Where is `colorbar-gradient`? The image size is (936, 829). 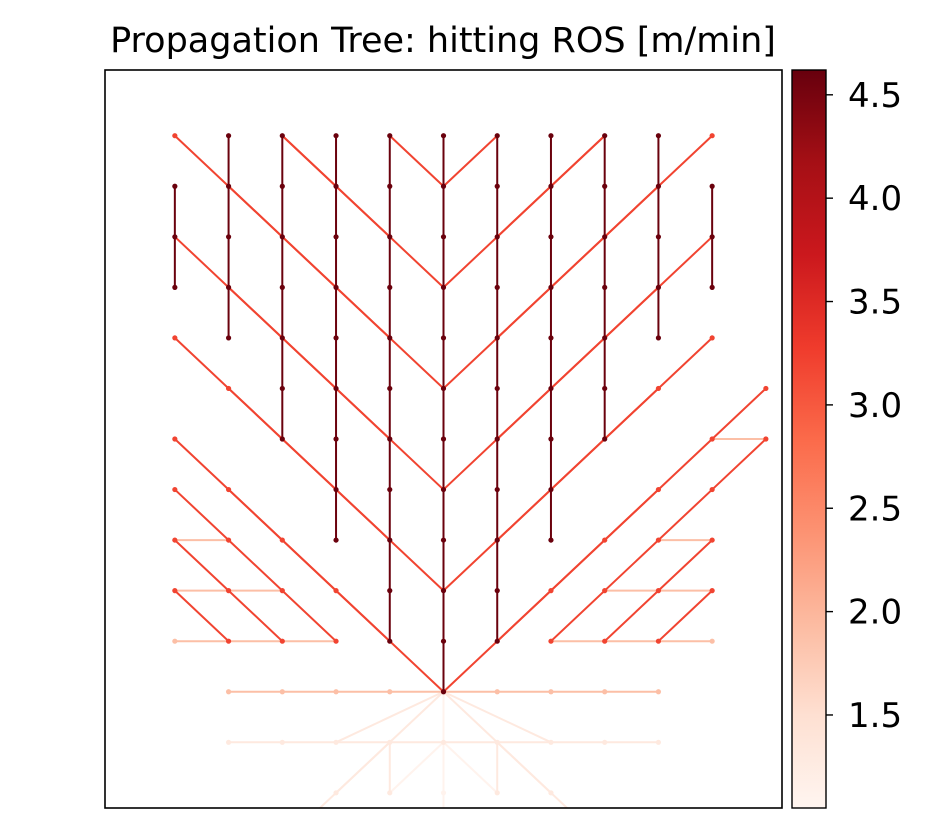
colorbar-gradient is located at coordinates (809, 439).